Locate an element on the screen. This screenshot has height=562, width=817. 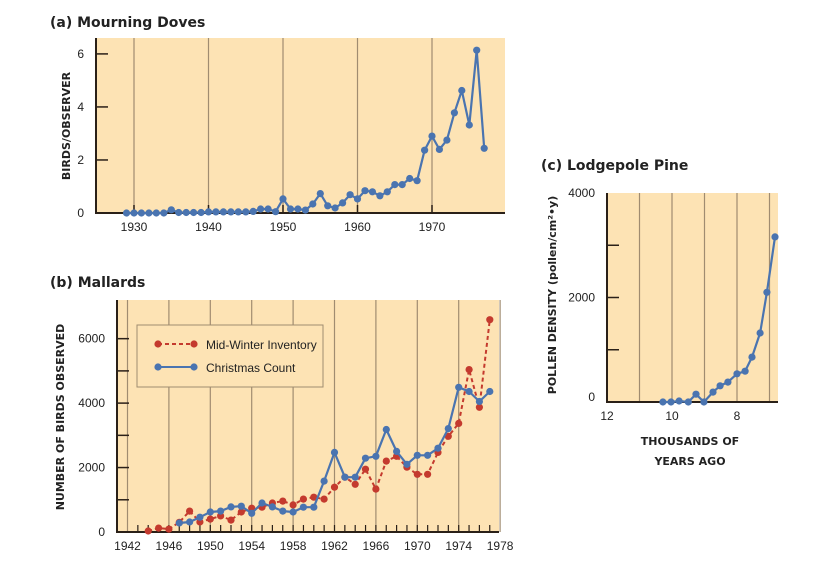
x-tick-label: 12 is located at coordinates (607, 416).